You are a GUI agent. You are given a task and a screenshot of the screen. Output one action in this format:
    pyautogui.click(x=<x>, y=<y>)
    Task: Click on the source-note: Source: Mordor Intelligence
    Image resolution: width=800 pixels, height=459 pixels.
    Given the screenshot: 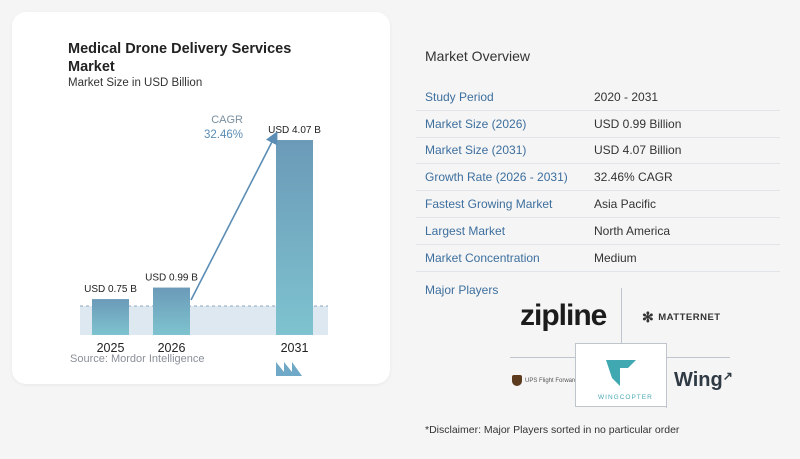 What is the action you would take?
    pyautogui.click(x=137, y=359)
    